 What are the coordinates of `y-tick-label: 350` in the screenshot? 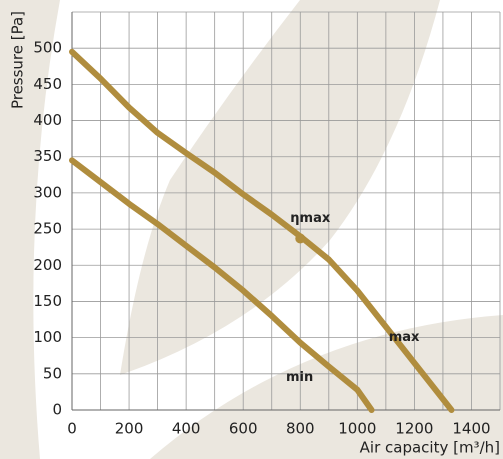 It's located at (47, 156).